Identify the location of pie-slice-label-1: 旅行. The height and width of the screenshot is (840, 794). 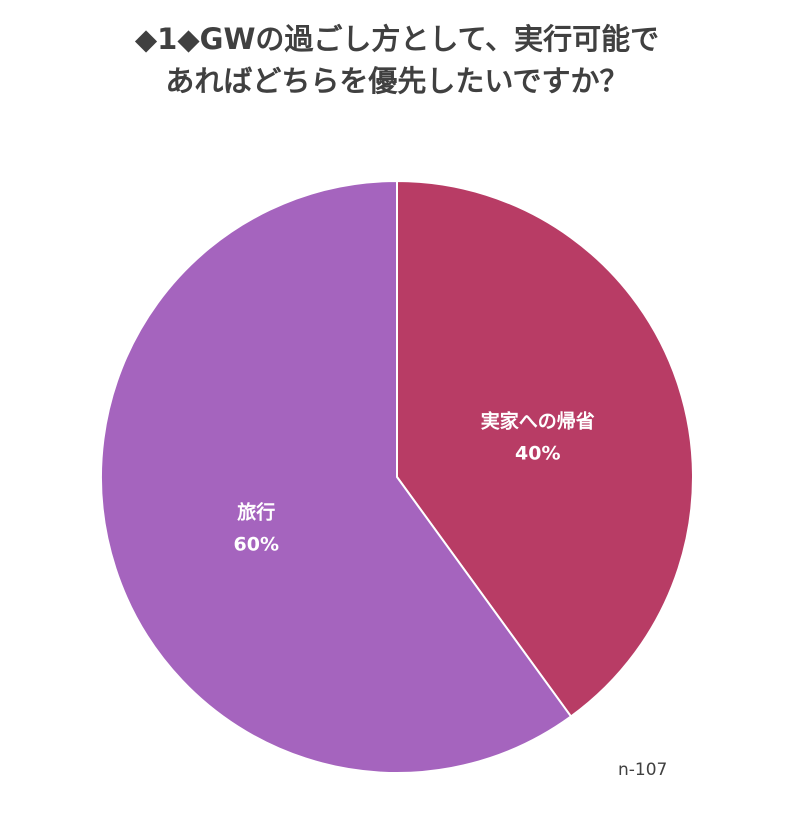
(256, 512).